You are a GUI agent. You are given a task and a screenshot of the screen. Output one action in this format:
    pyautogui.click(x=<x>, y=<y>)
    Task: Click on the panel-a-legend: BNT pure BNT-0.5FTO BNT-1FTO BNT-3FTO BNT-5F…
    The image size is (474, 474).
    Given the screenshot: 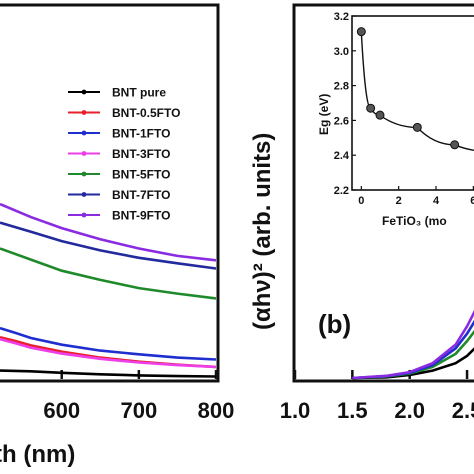 What is the action you would take?
    pyautogui.click(x=124, y=154)
    